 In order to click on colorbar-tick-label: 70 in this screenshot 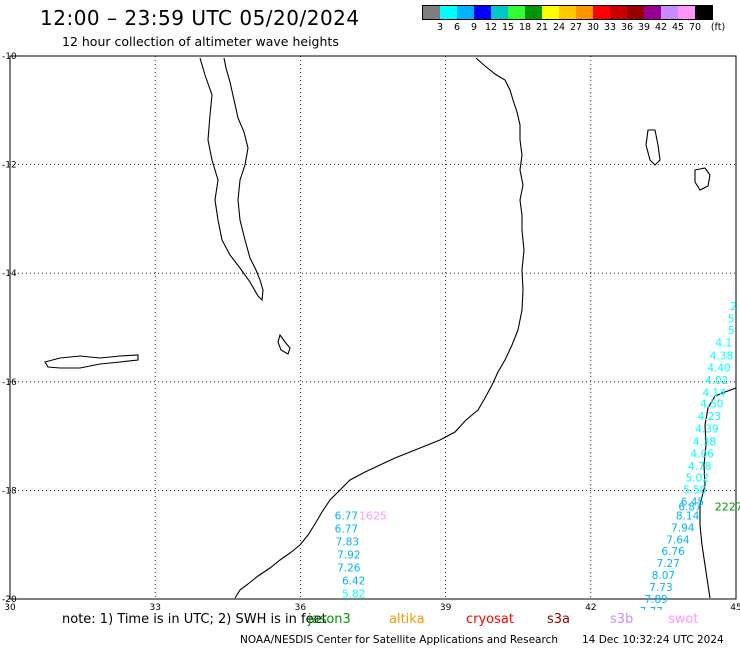, I will do `click(695, 27)`.